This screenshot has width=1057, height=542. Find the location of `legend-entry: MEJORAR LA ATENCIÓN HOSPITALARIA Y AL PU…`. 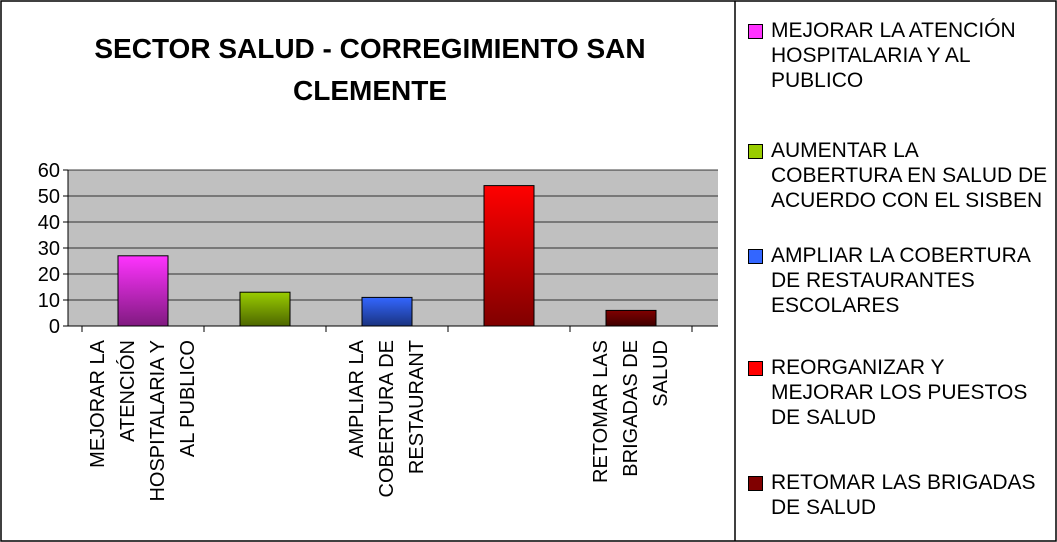

legend-entry: MEJORAR LA ATENCIÓN HOSPITALARIA Y AL PU… is located at coordinates (898, 55).